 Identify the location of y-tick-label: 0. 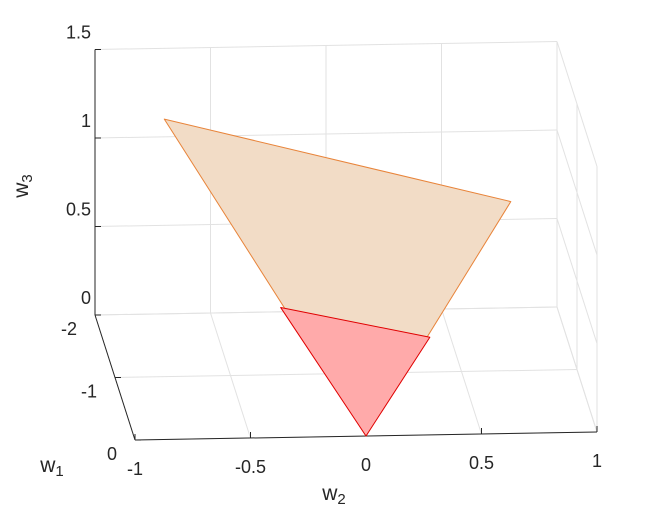
(112, 454).